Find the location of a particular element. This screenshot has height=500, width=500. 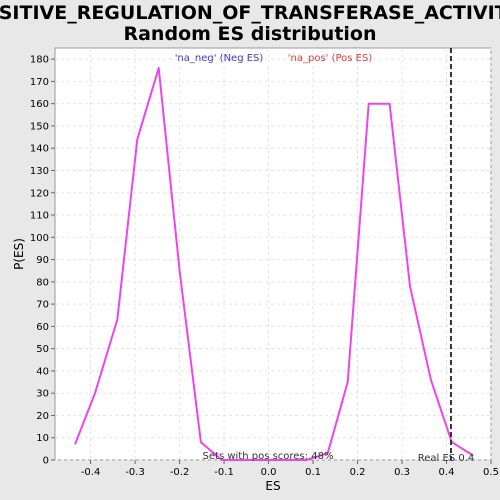

x-tick-label: -0.2 is located at coordinates (180, 472).